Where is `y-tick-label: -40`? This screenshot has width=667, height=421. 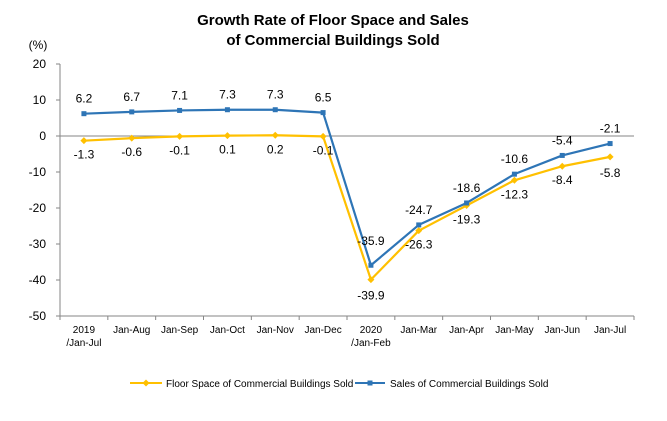 y-tick-label: -40 is located at coordinates (38, 280).